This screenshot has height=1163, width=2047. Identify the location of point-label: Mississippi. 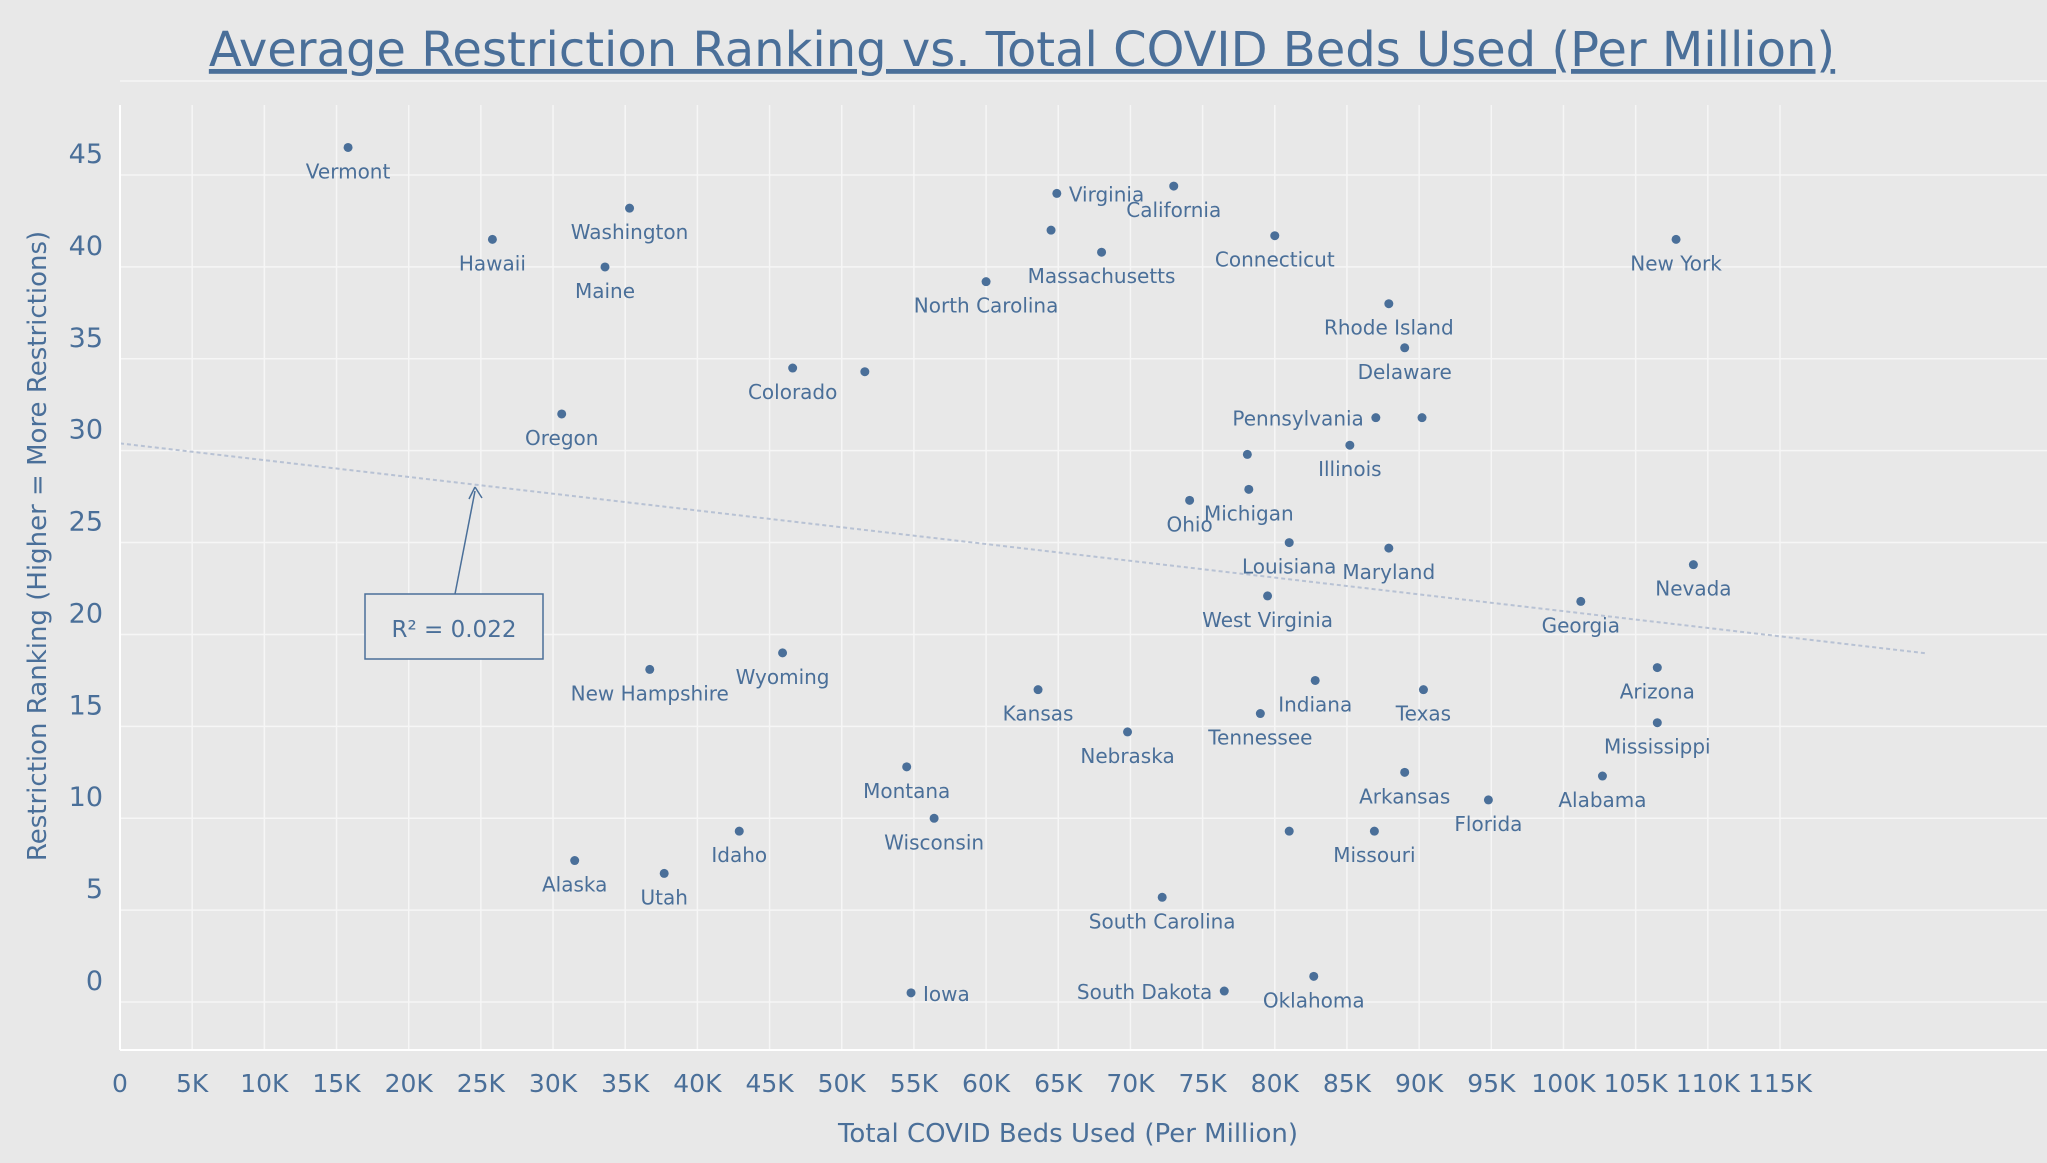
(1657, 747).